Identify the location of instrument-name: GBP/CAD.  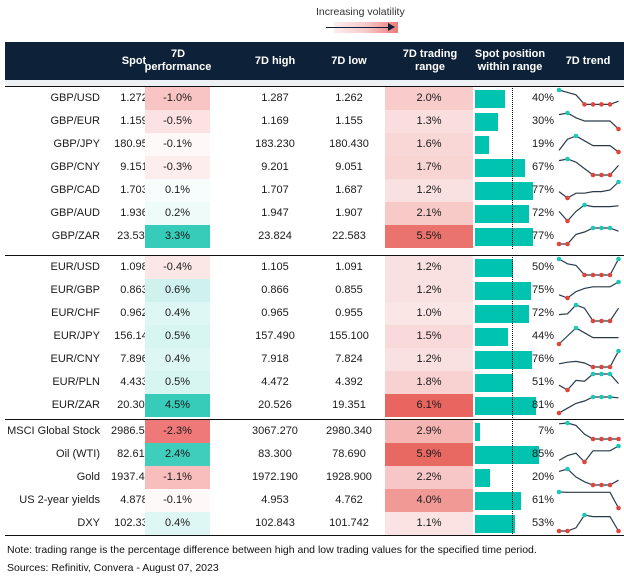
(75, 190).